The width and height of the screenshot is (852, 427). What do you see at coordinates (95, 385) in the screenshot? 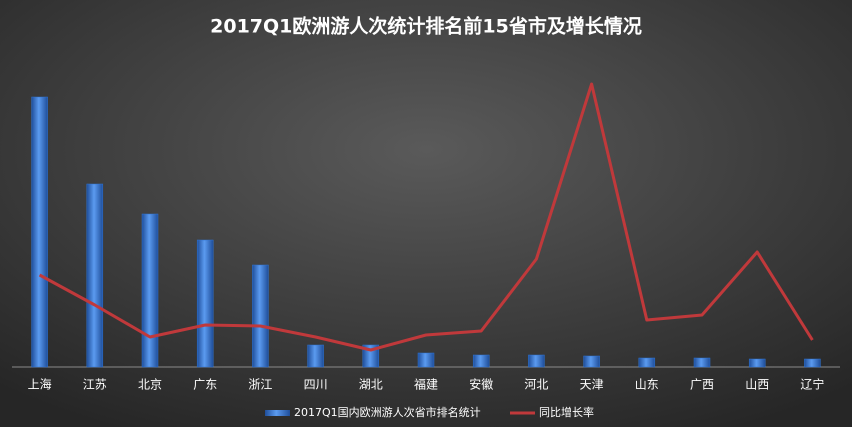
I see `x-tick-label: 江苏` at bounding box center [95, 385].